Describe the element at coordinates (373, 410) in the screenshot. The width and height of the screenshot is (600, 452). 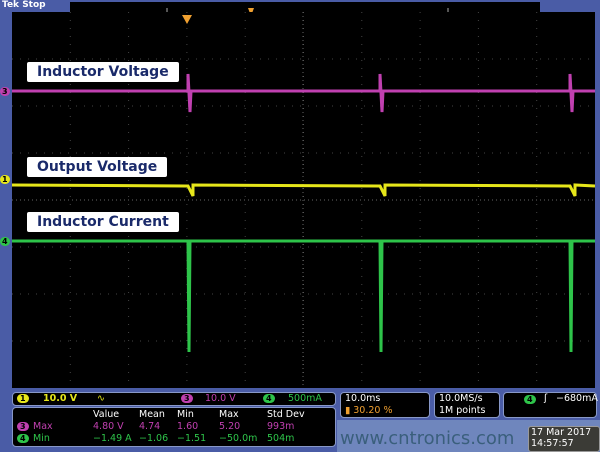
I see `trigger-position-value: 30.20 %` at that location.